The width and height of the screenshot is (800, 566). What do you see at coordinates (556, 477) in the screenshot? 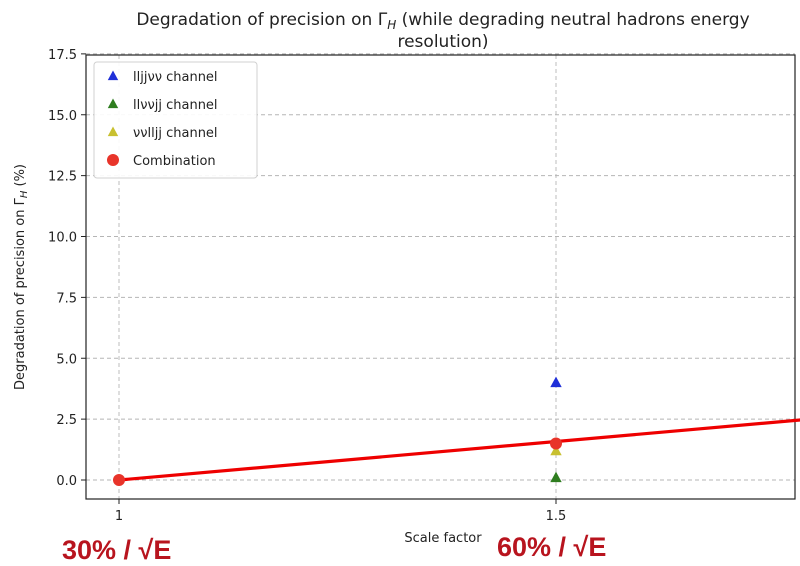
I see `series-2-point` at bounding box center [556, 477].